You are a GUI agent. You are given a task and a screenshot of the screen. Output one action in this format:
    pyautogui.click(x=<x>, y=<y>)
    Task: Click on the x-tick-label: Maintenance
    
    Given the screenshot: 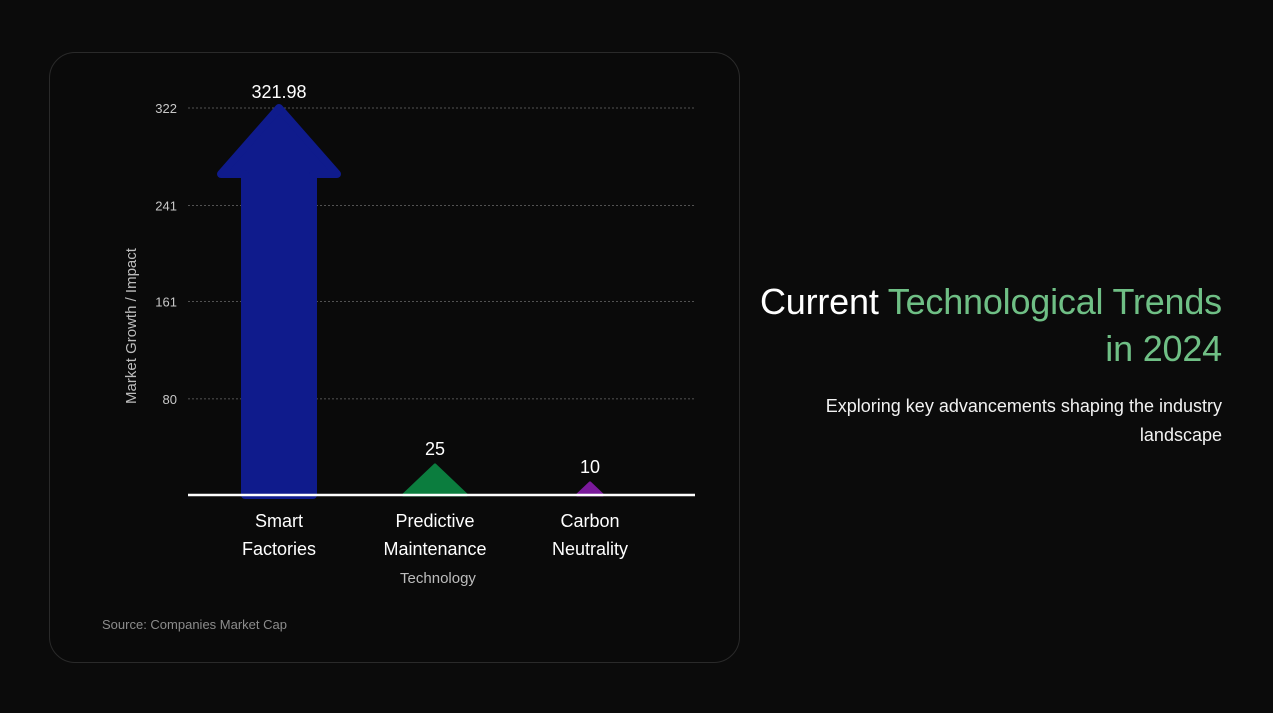 What is the action you would take?
    pyautogui.click(x=434, y=549)
    